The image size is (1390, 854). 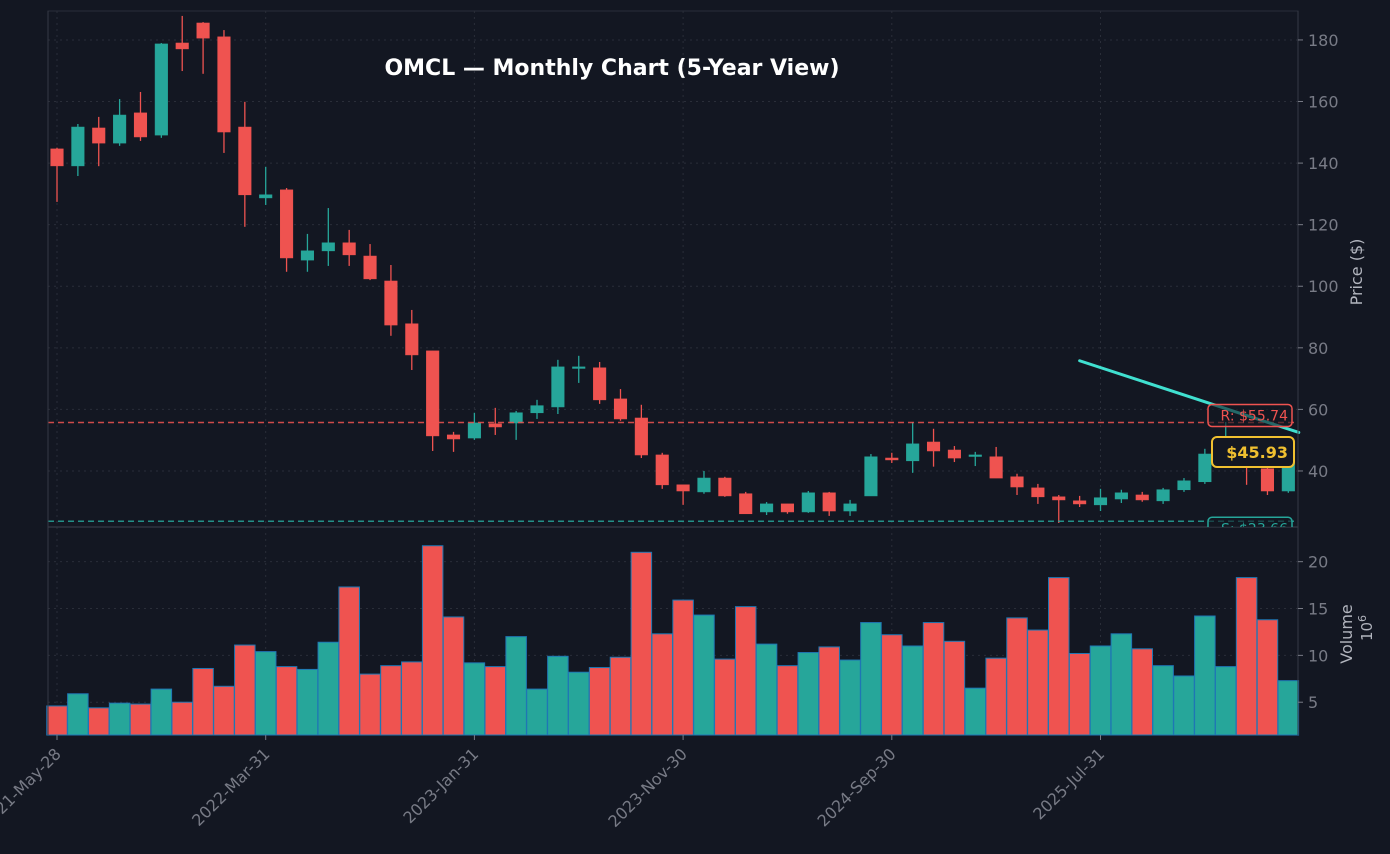 What do you see at coordinates (611, 68) in the screenshot?
I see `chart-title: OMCL — Monthly Chart (5-Year View)` at bounding box center [611, 68].